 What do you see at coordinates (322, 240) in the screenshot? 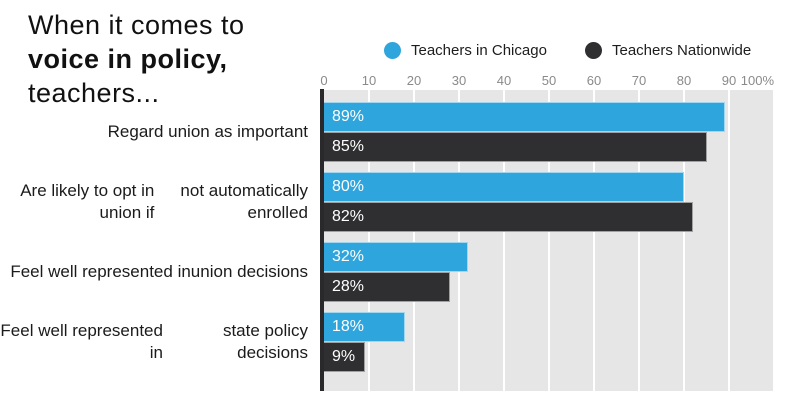
I see `y-axis-line` at bounding box center [322, 240].